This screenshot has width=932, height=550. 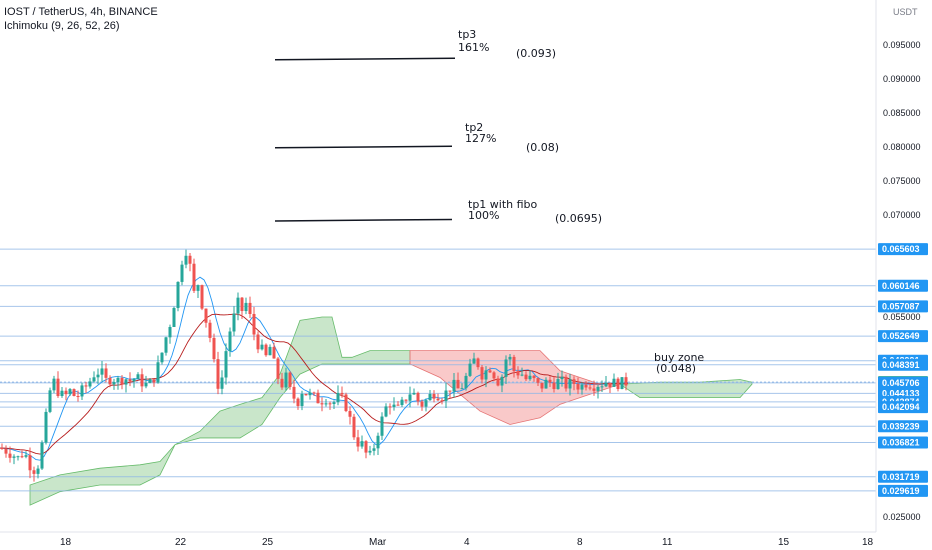 I want to click on tp2-value: (0.08), so click(x=542, y=147).